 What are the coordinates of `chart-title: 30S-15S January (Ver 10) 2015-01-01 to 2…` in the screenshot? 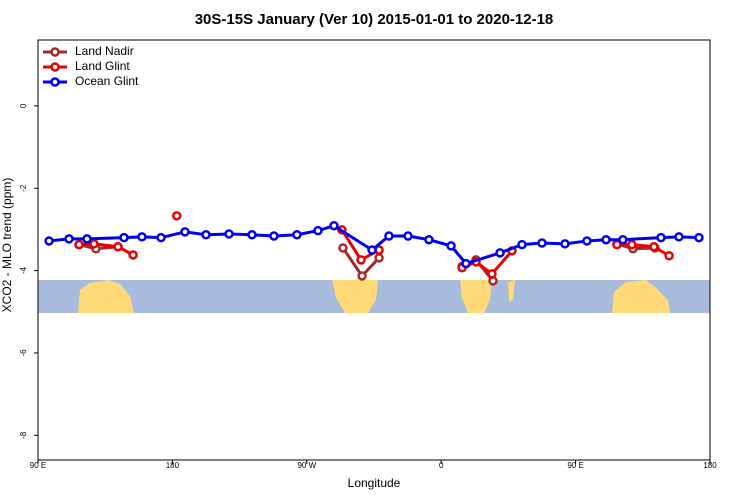 It's located at (374, 19).